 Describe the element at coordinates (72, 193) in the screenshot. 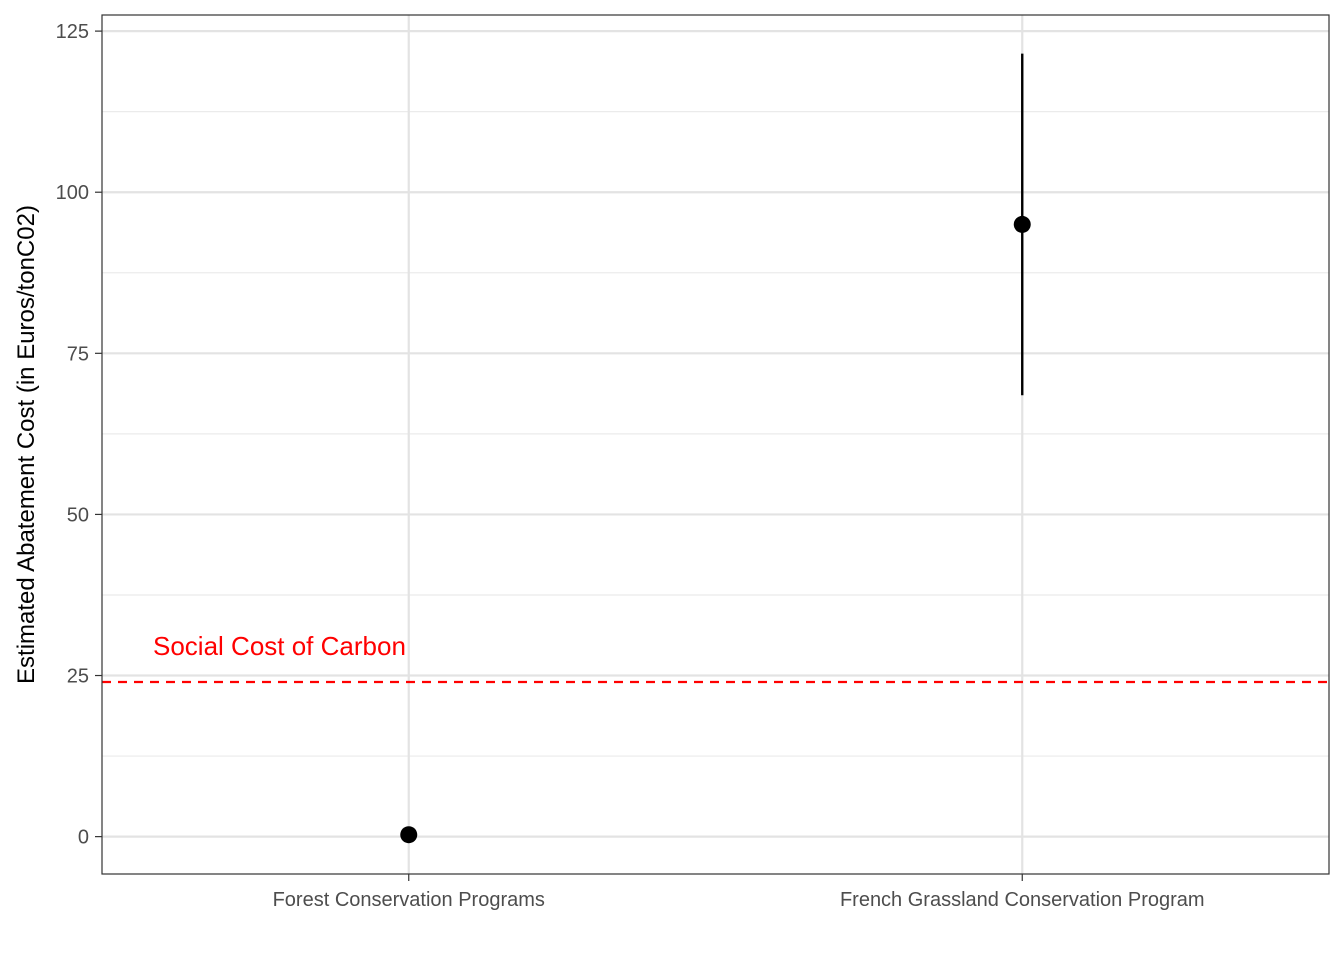

I see `y-tick-label: 100` at that location.